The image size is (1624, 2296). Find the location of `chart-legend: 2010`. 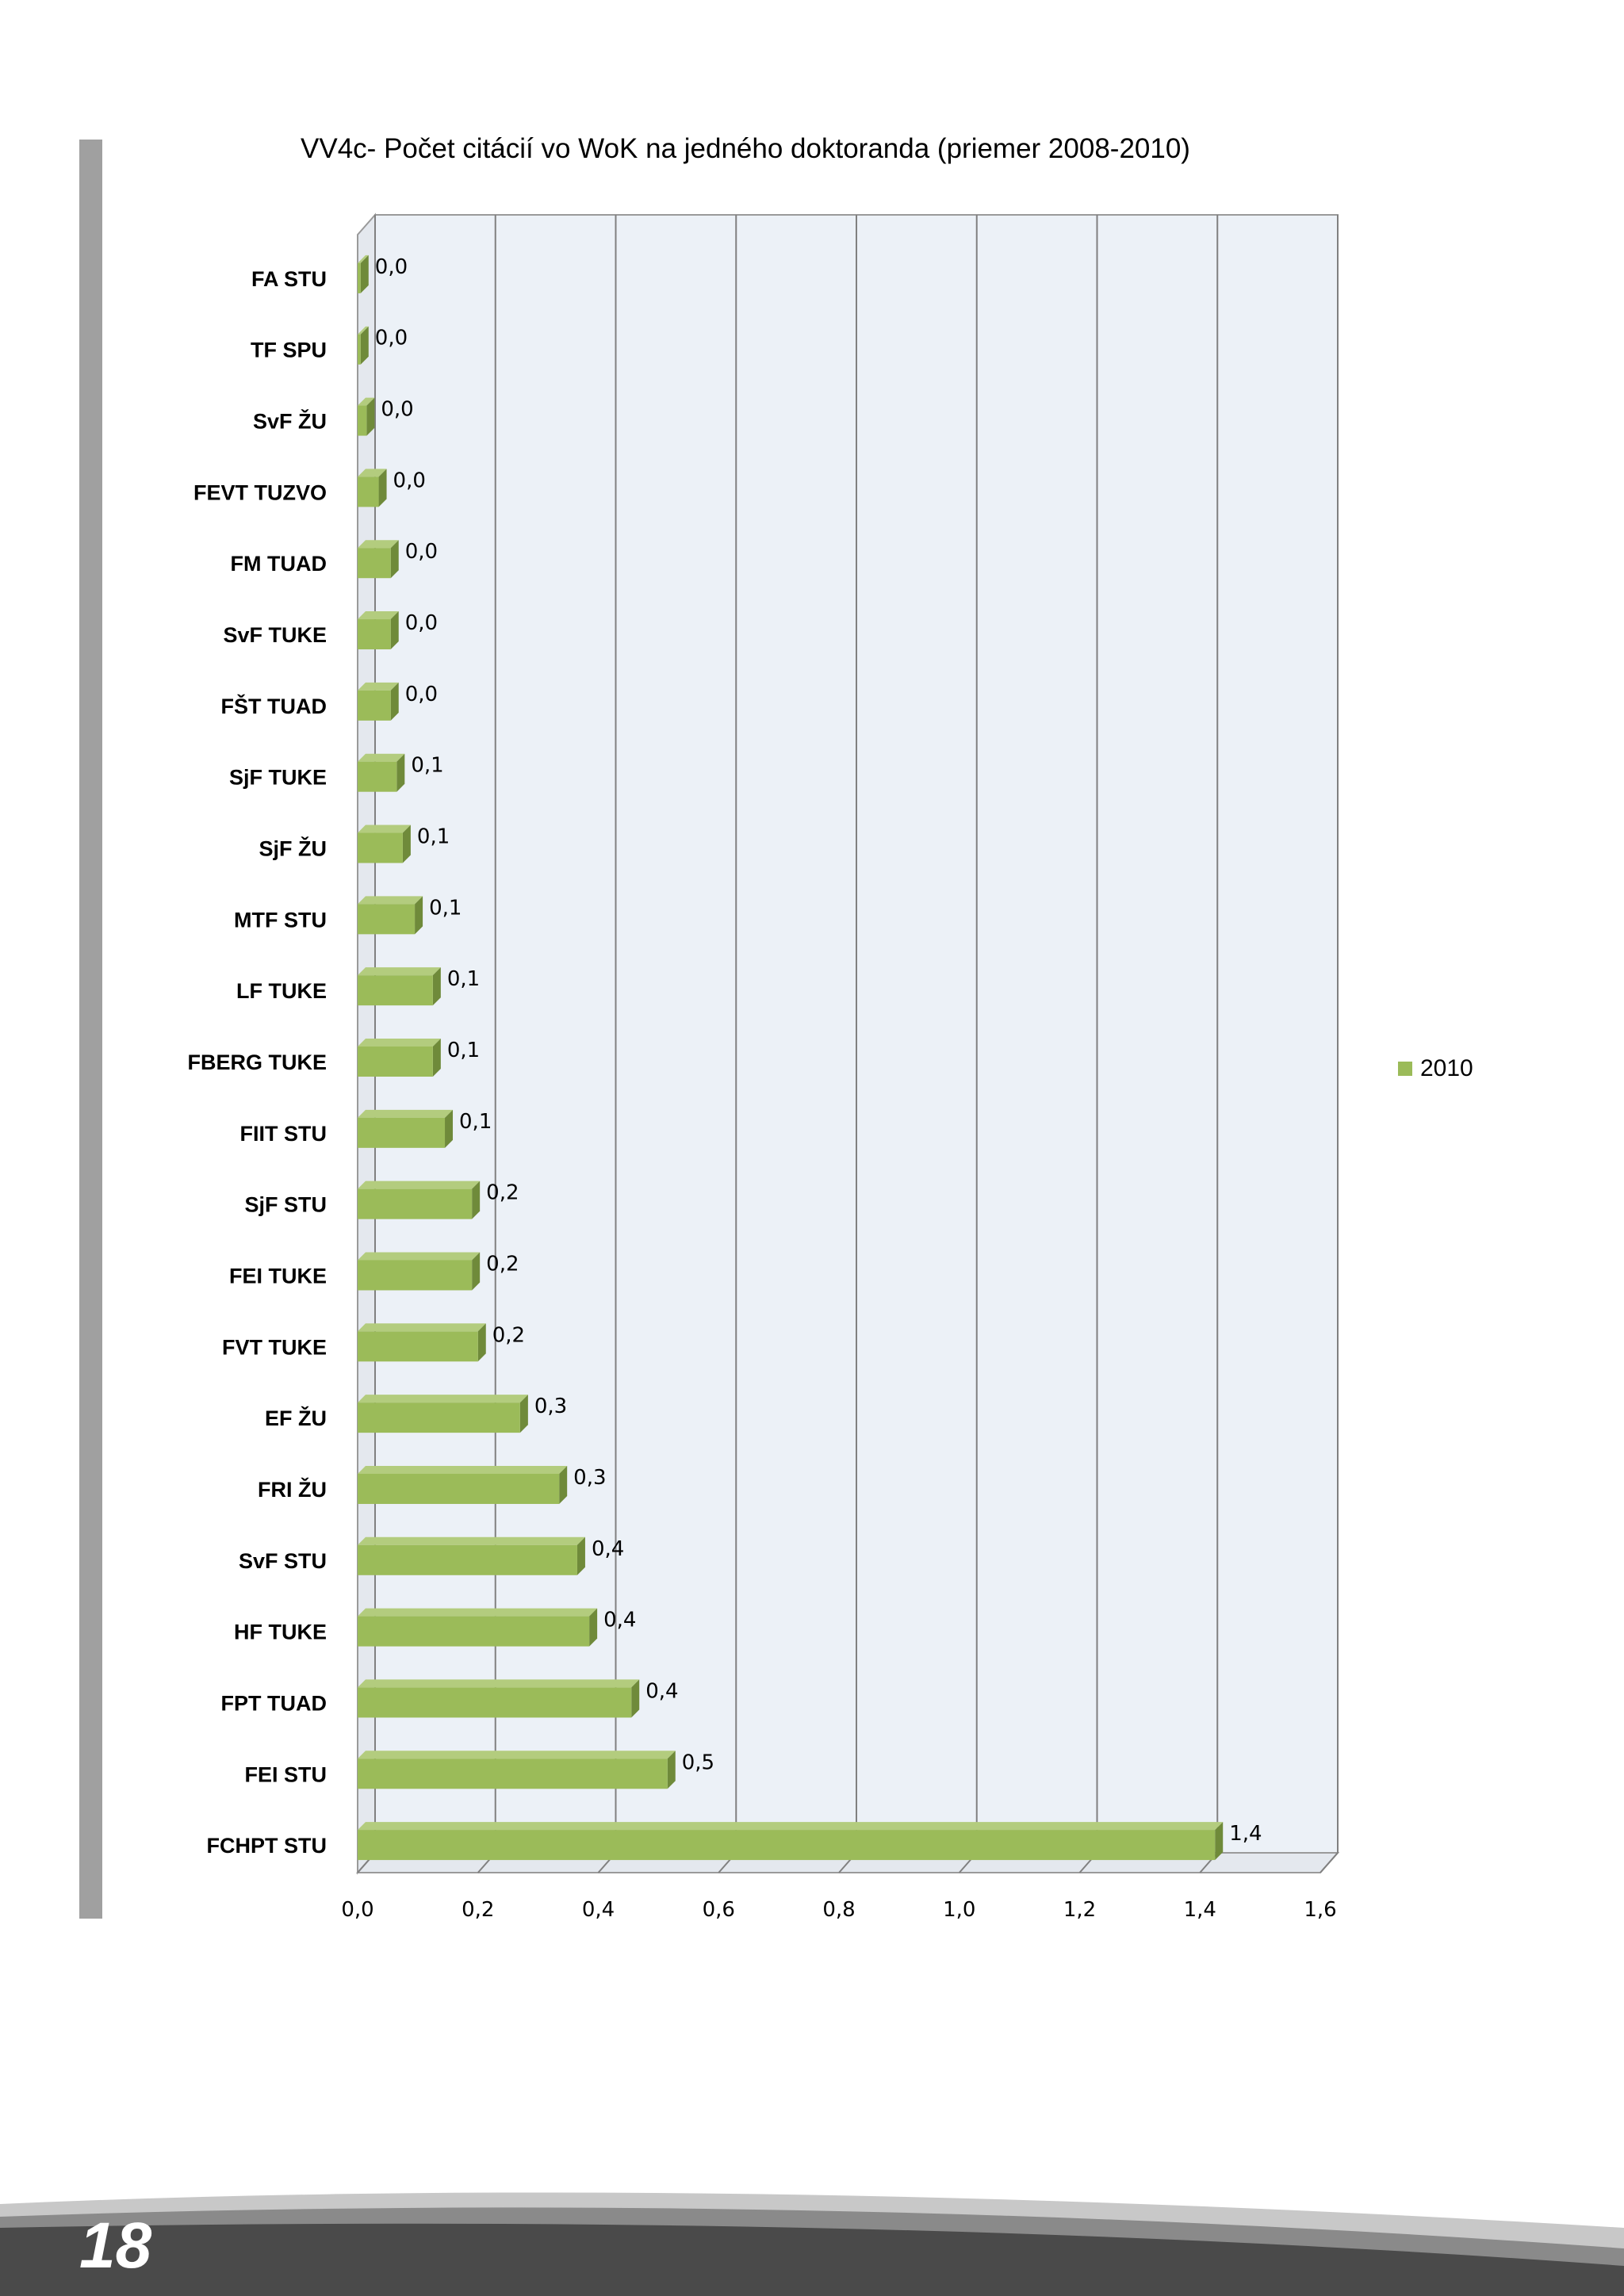

chart-legend: 2010 is located at coordinates (1435, 1068).